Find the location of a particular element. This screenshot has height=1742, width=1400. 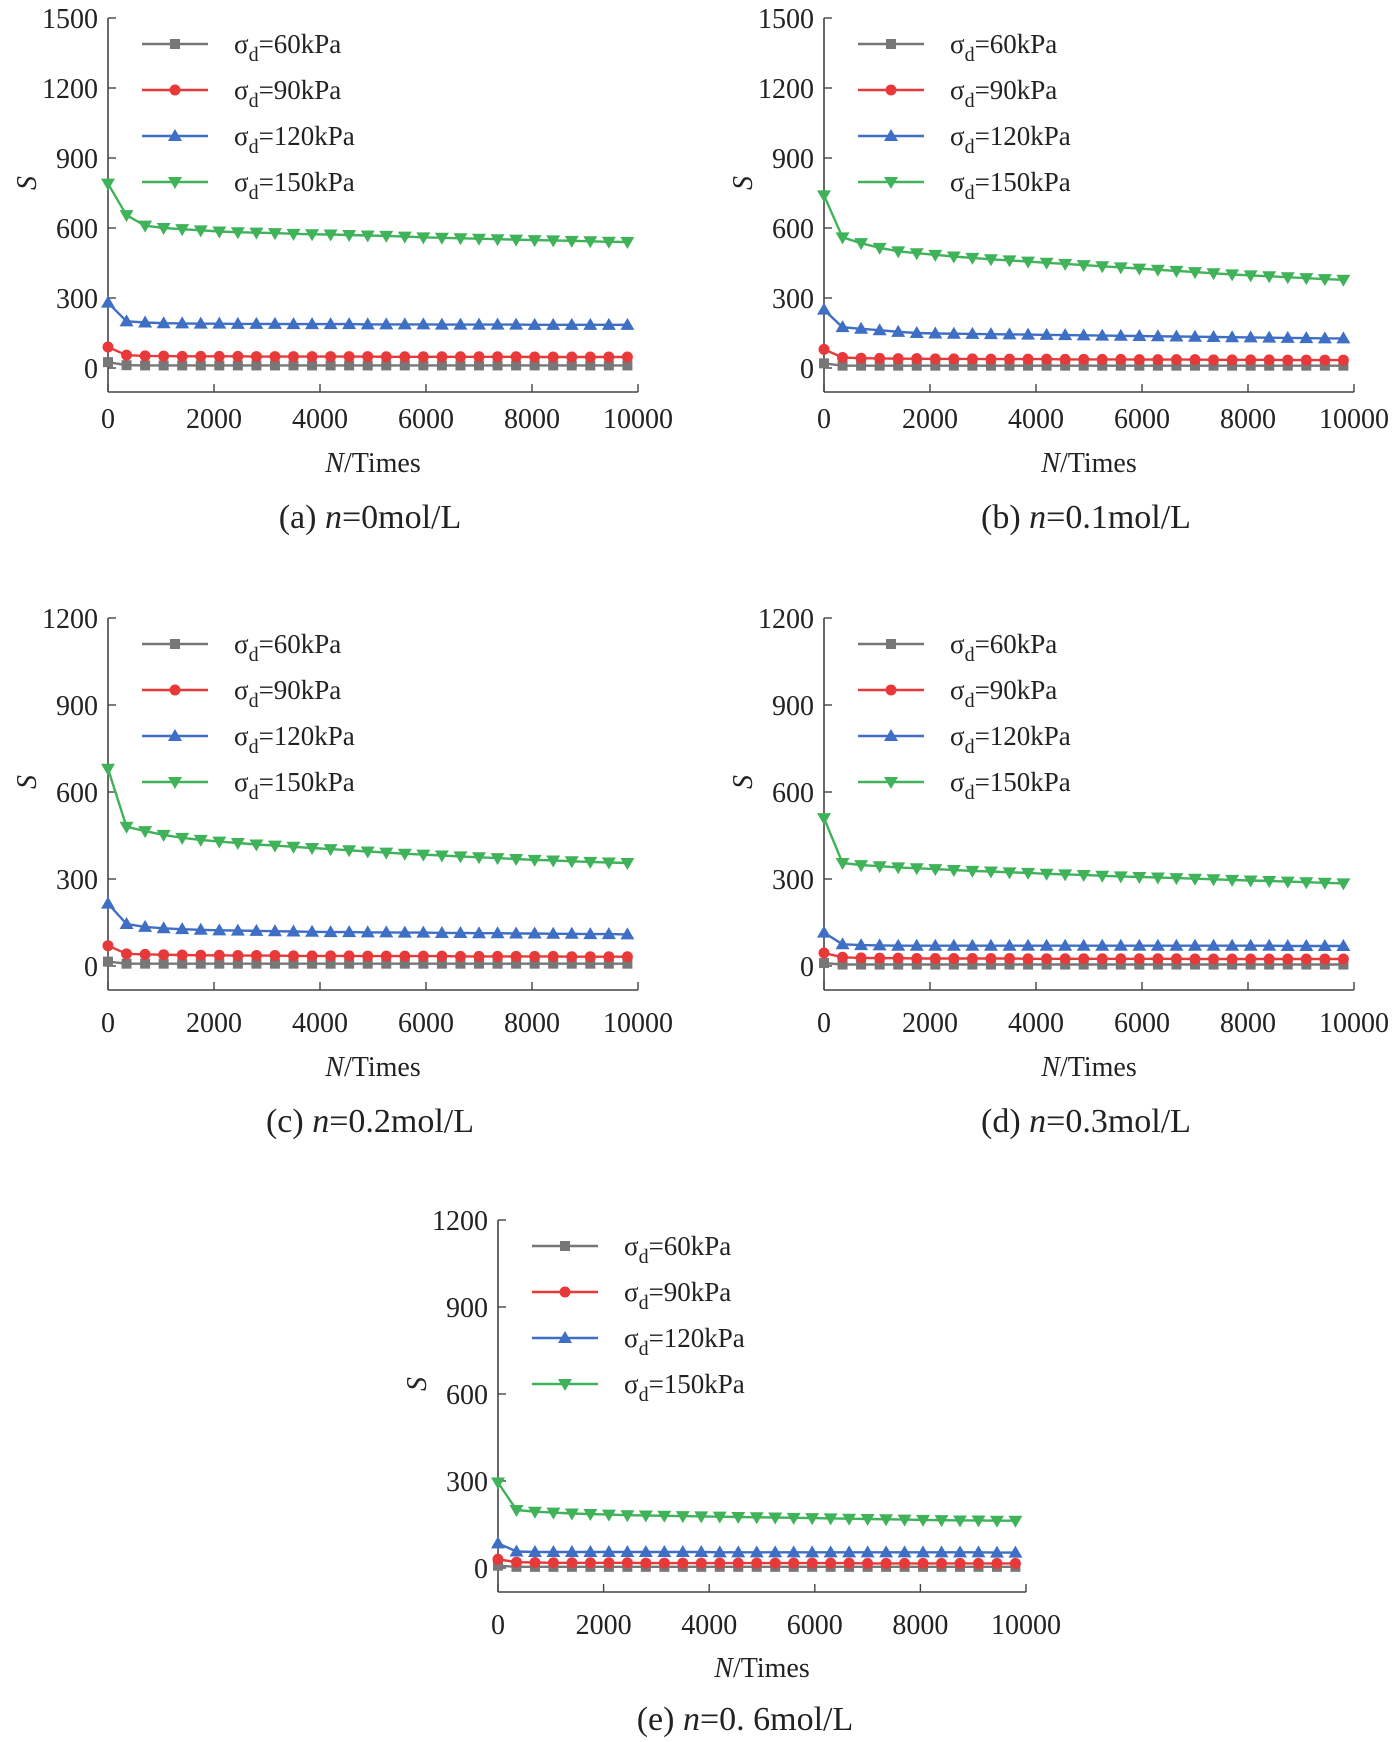

y-tick-label: 1200 is located at coordinates (460, 1221).